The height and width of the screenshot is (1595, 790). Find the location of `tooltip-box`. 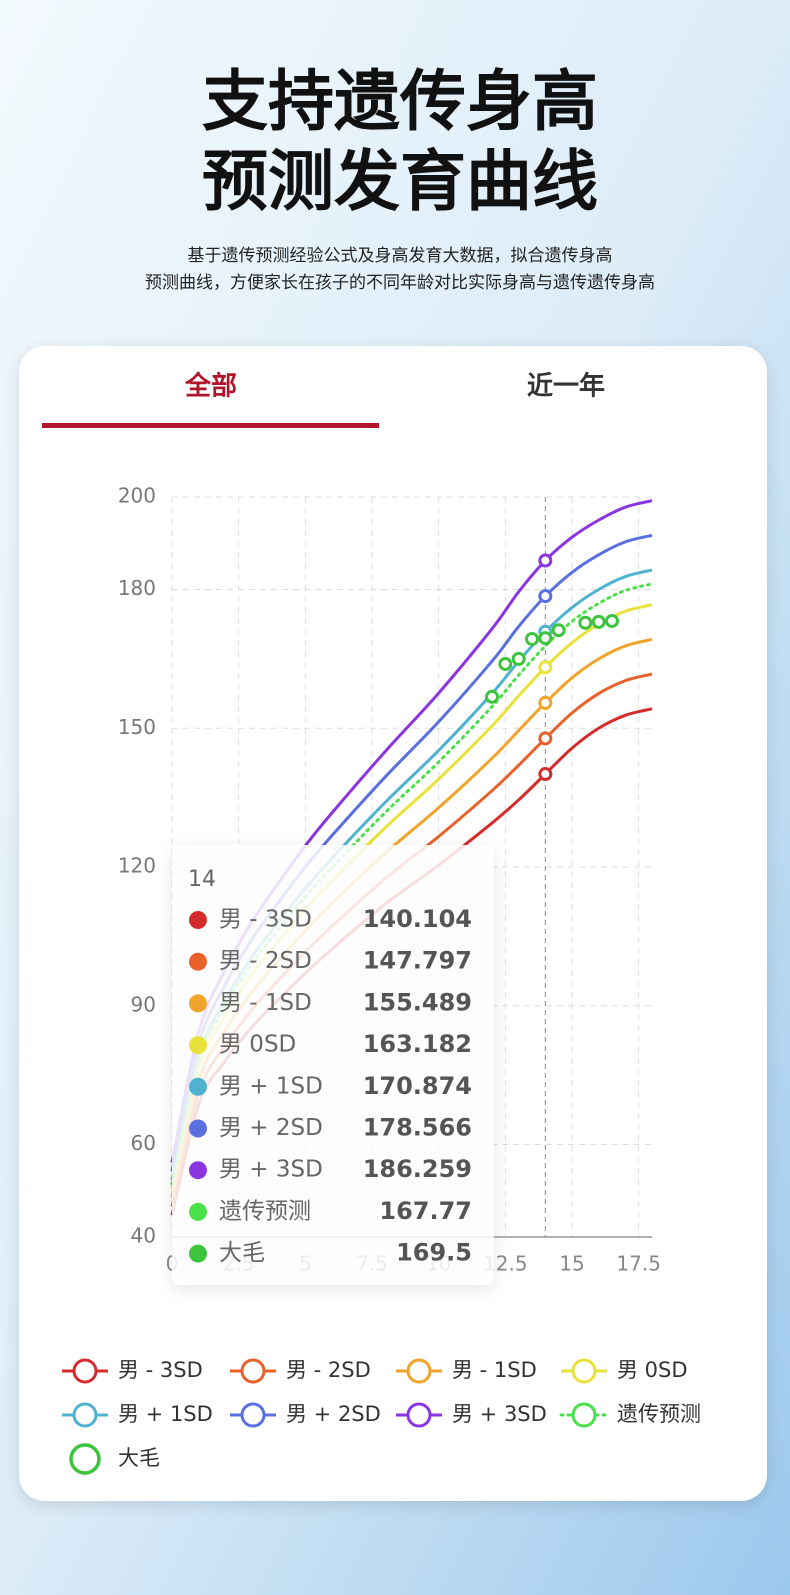

tooltip-box is located at coordinates (333, 1065).